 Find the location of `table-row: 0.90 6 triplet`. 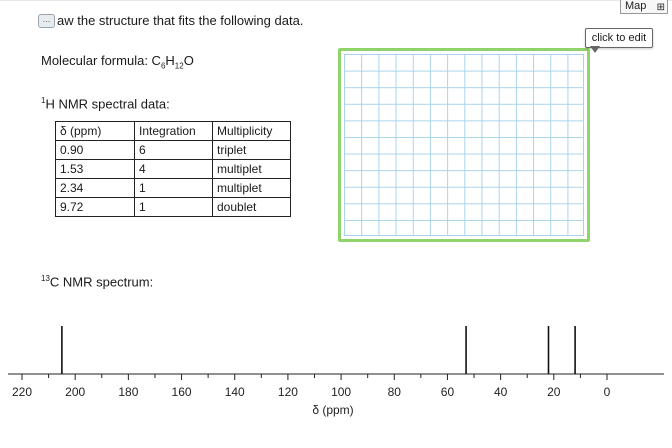

table-row: 0.90 6 triplet is located at coordinates (173, 150).